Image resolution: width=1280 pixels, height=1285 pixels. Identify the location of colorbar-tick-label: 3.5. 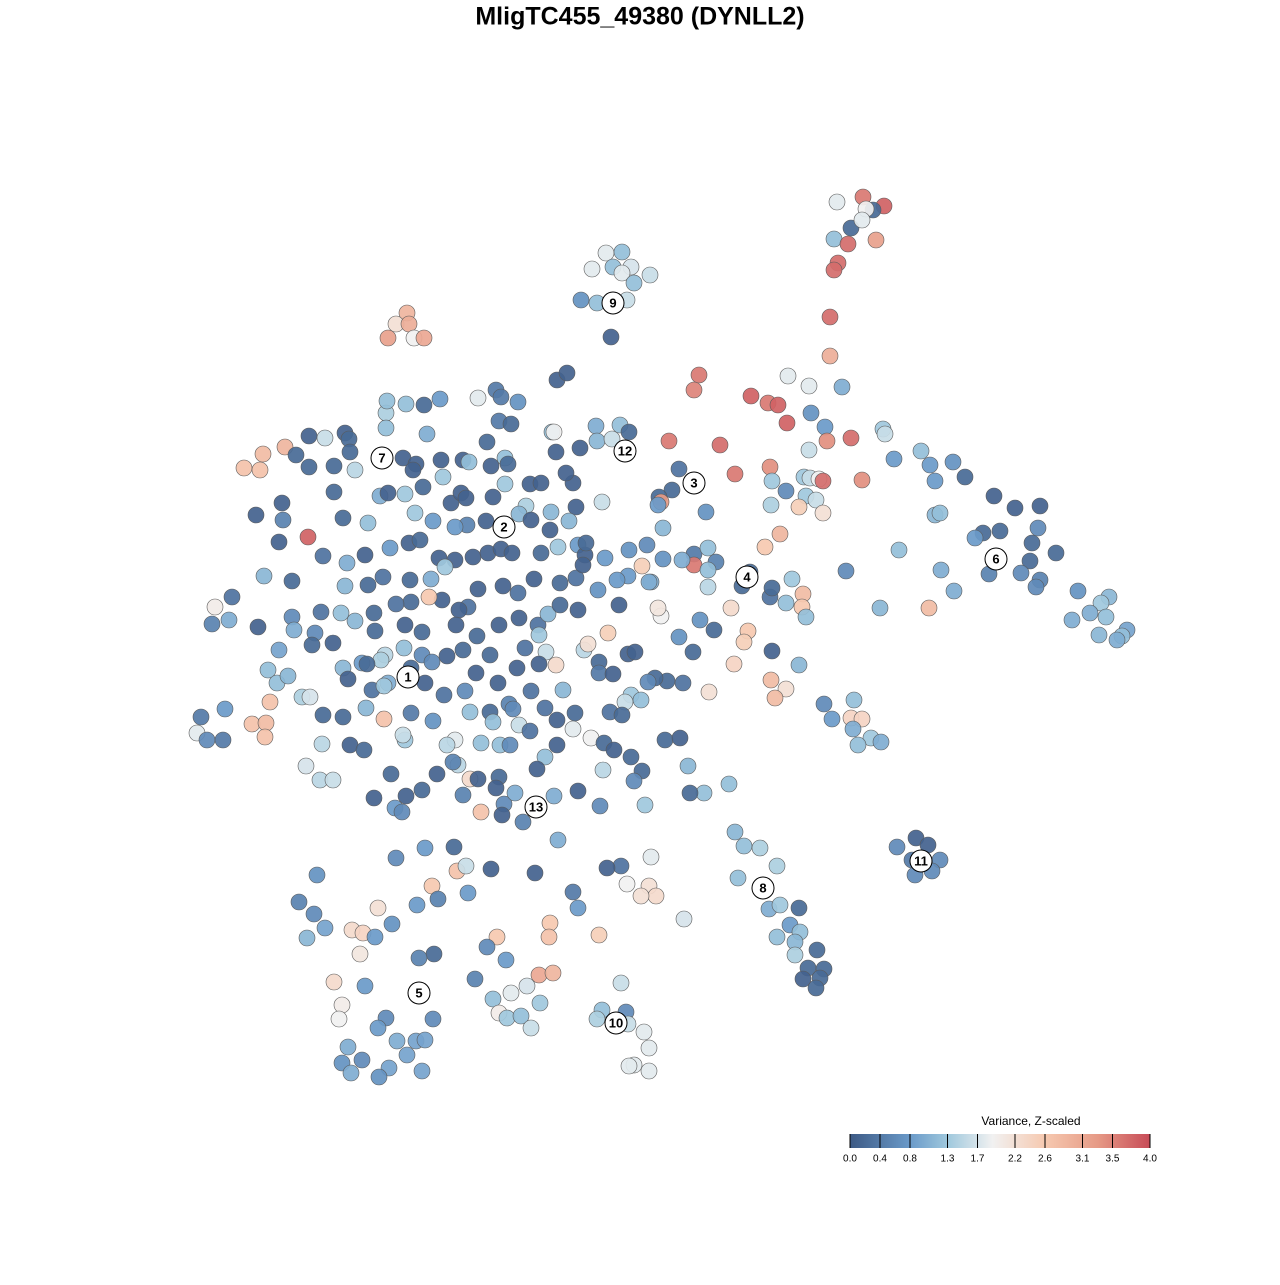
(1113, 1159).